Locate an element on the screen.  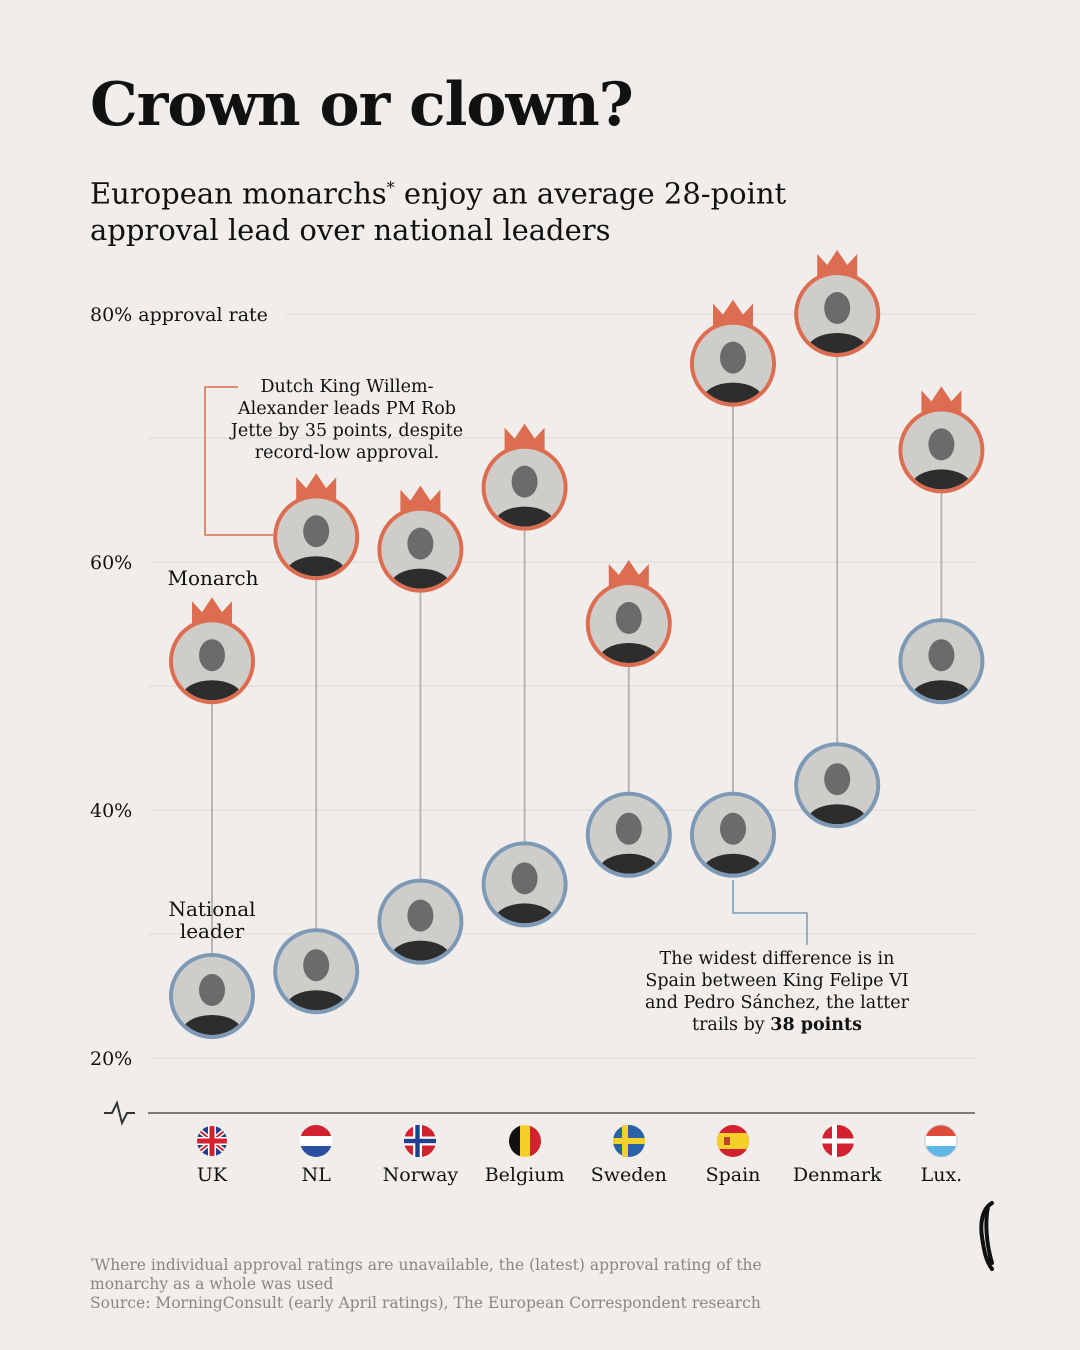
x-tick-label: Lux. is located at coordinates (942, 1175).